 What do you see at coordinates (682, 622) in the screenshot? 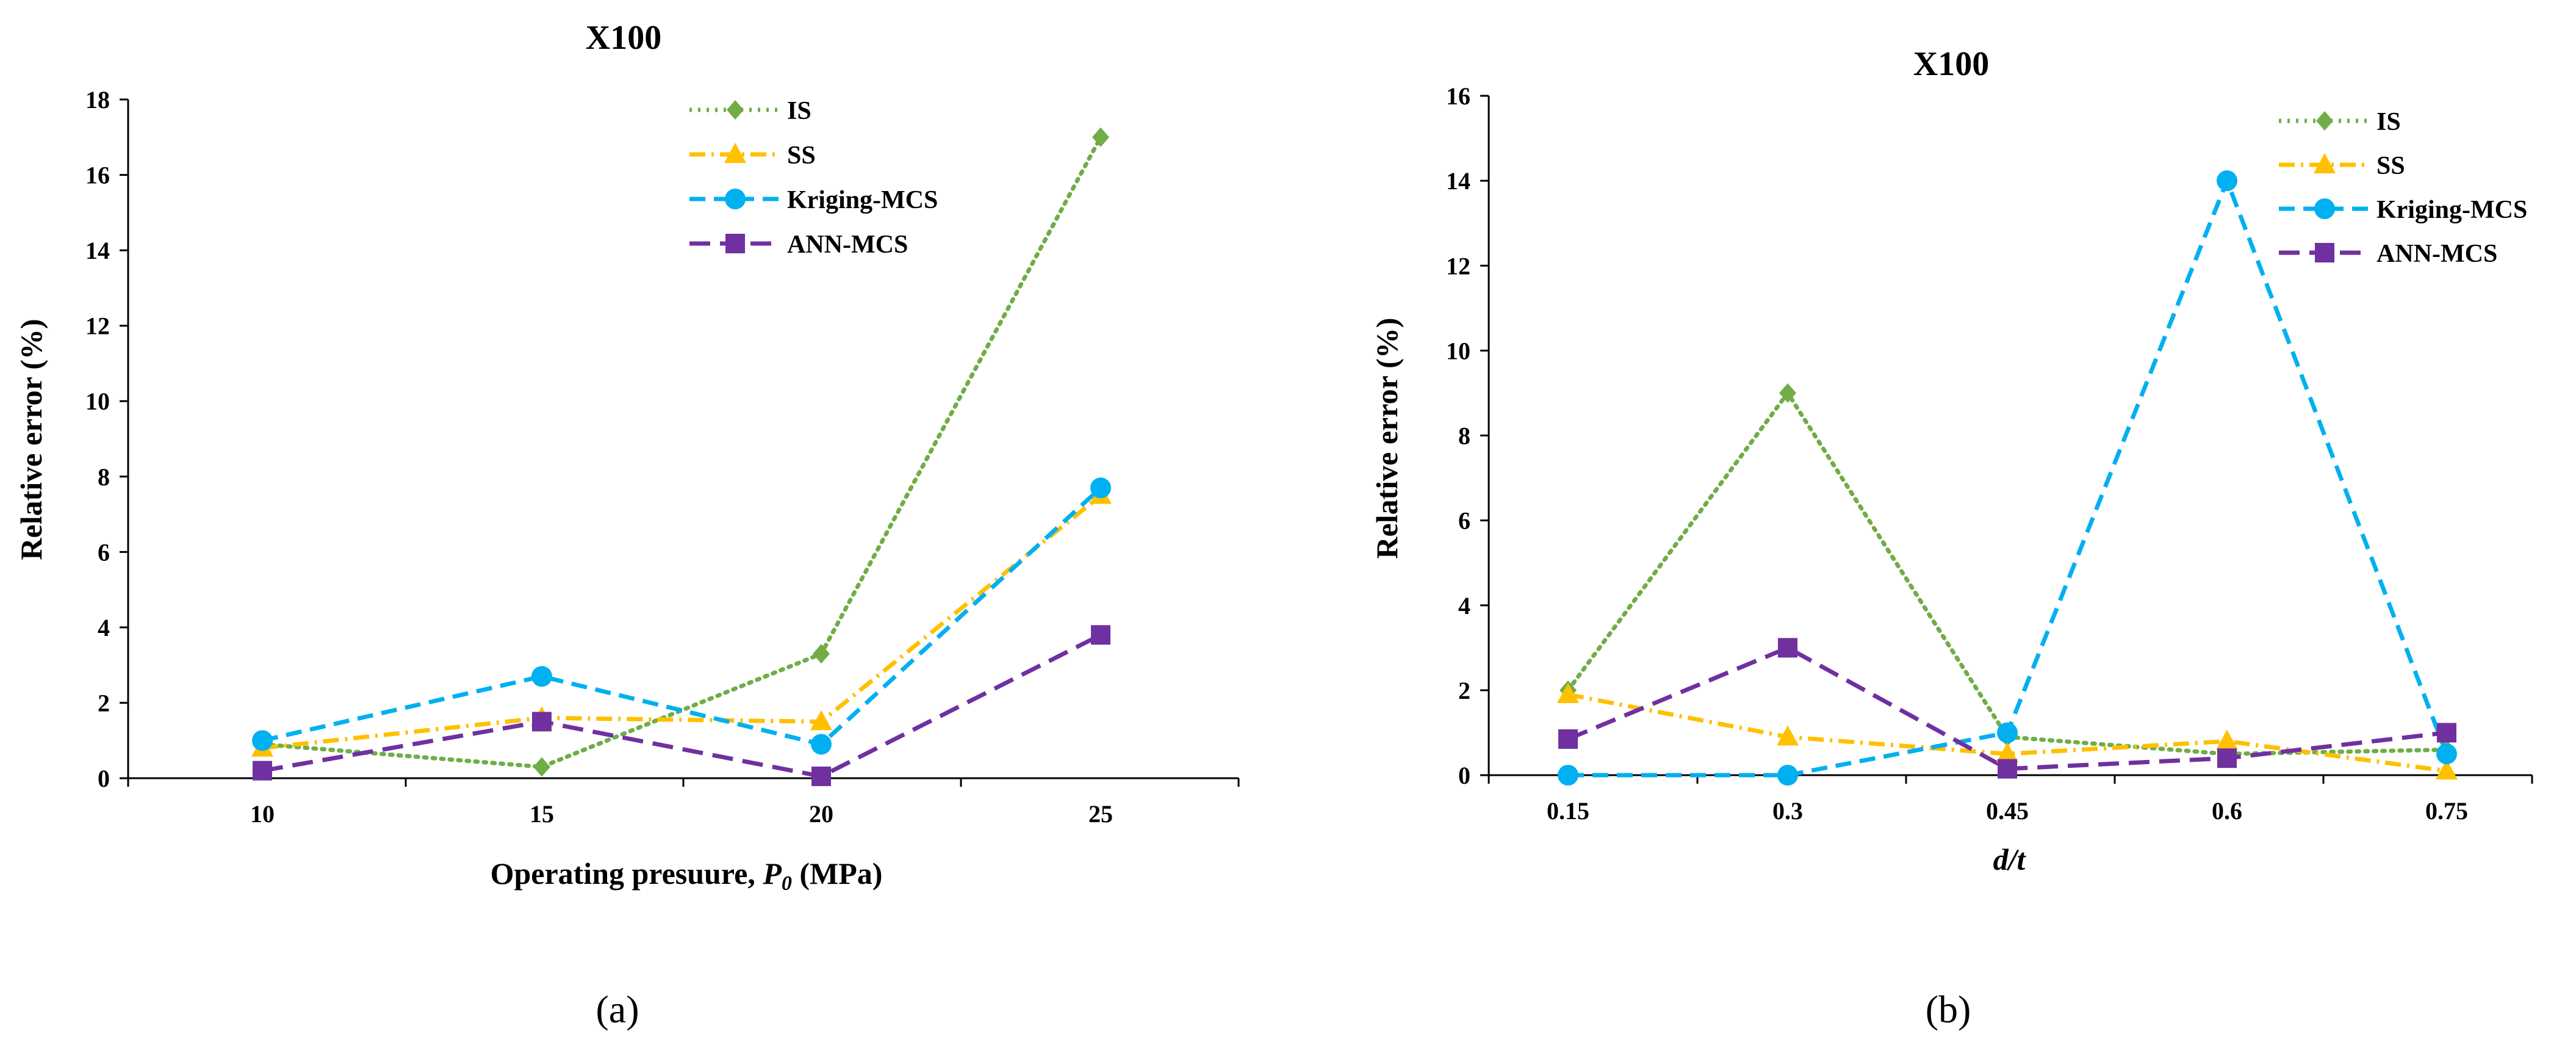
I see `series-line-ss` at bounding box center [682, 622].